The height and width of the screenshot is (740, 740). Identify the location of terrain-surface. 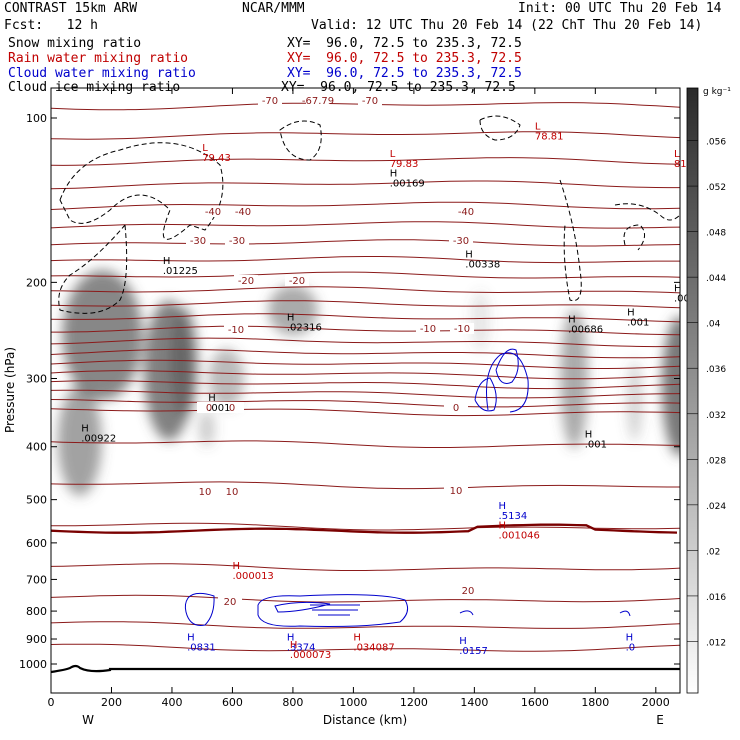
(365, 669).